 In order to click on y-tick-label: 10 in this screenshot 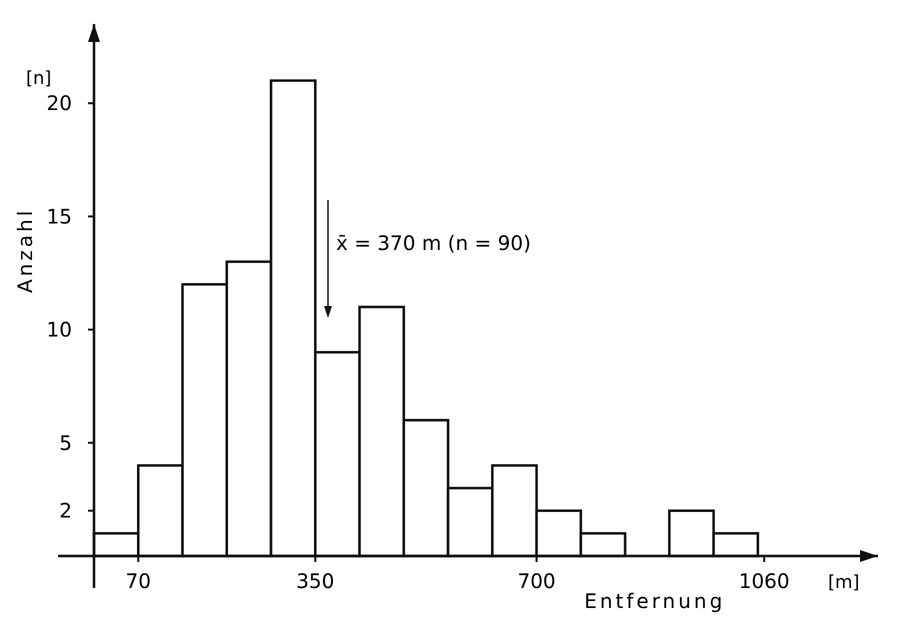, I will do `click(59, 330)`.